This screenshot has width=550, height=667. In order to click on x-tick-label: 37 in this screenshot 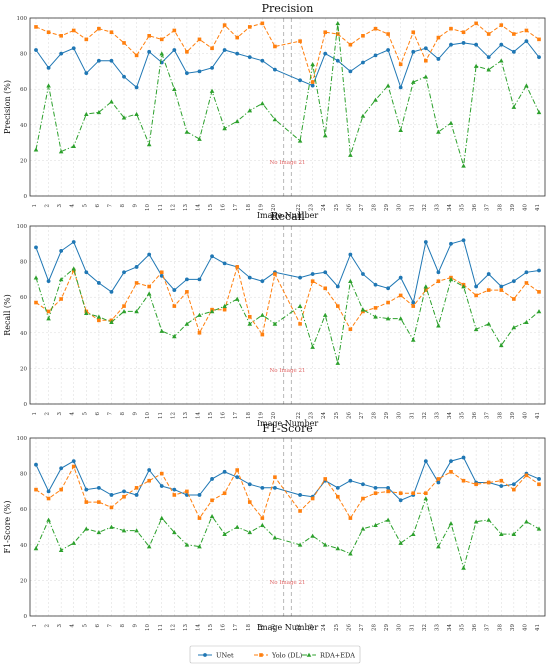, I will do `click(488, 415)`.